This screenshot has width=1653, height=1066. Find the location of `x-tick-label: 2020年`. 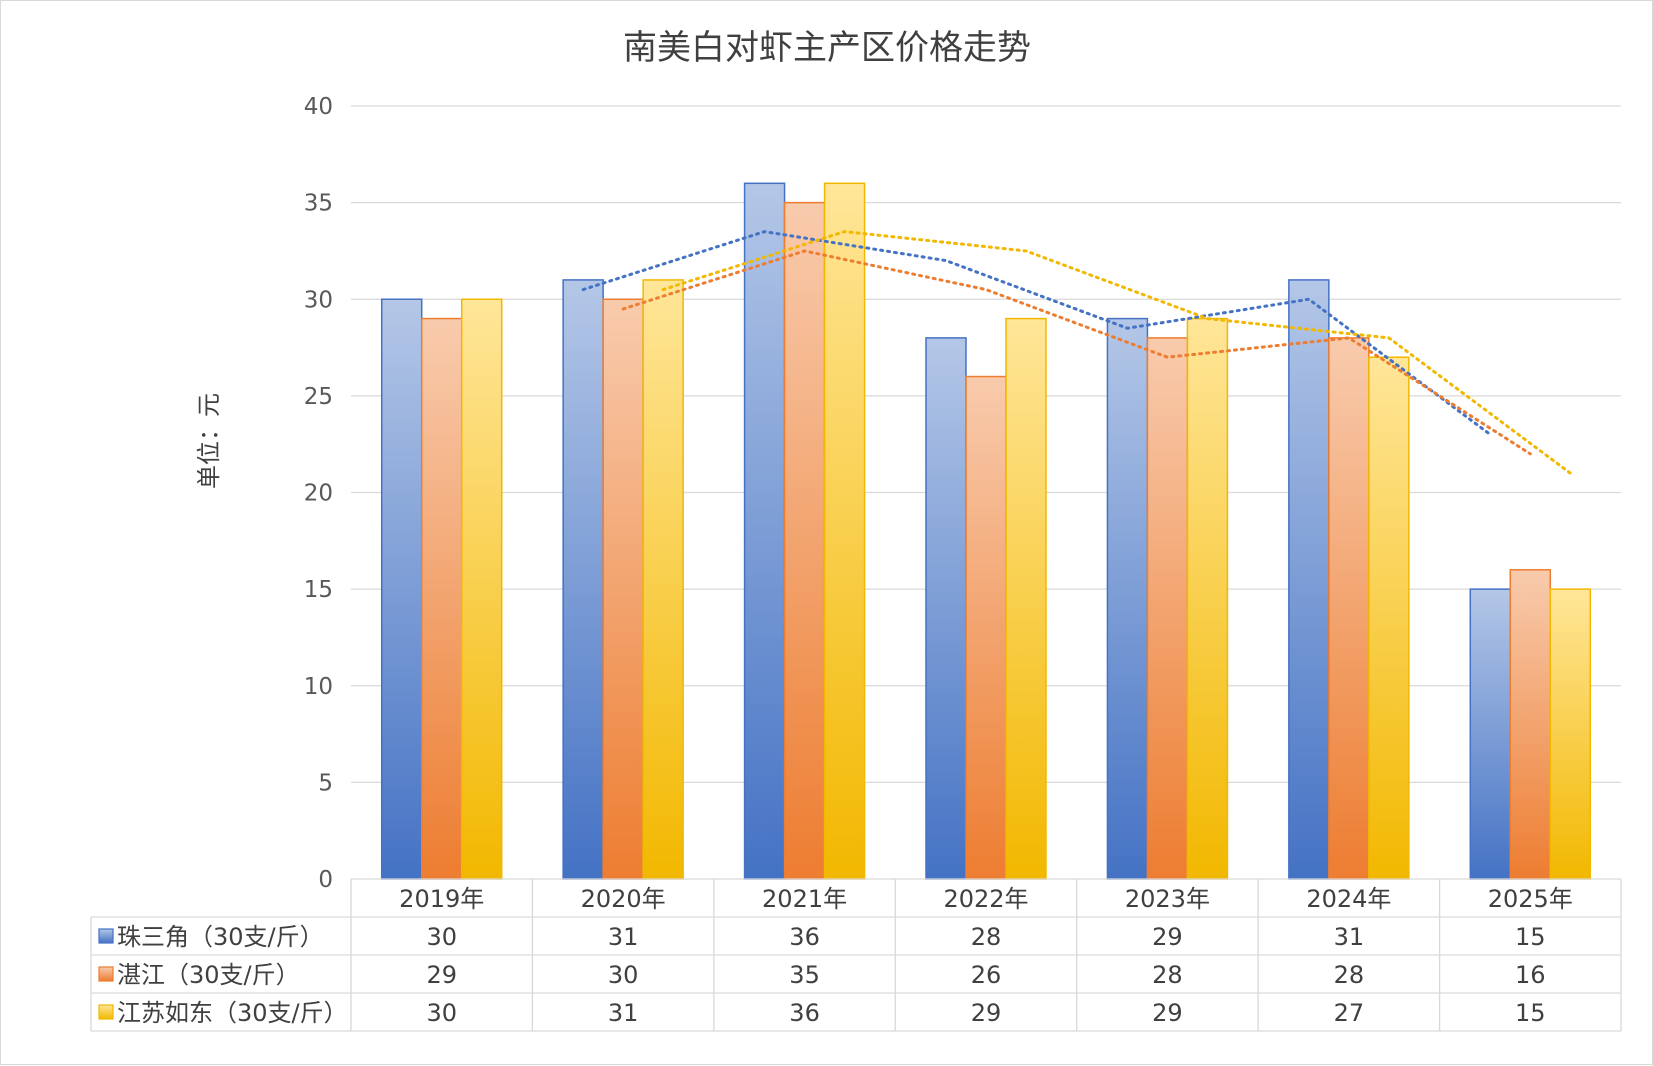

x-tick-label: 2020年 is located at coordinates (623, 899).